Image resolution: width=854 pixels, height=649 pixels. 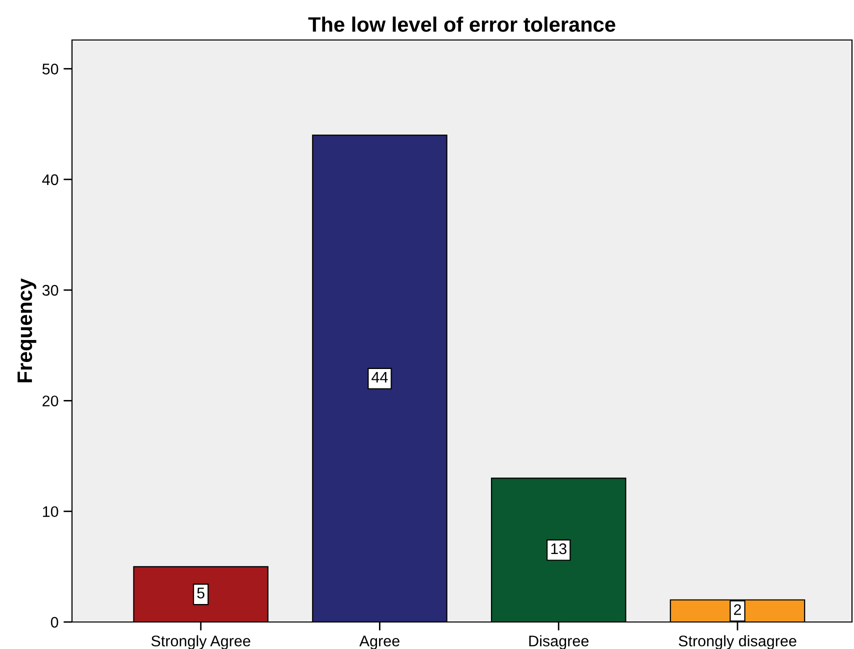 I want to click on y-tick-label: 30, so click(x=50, y=290).